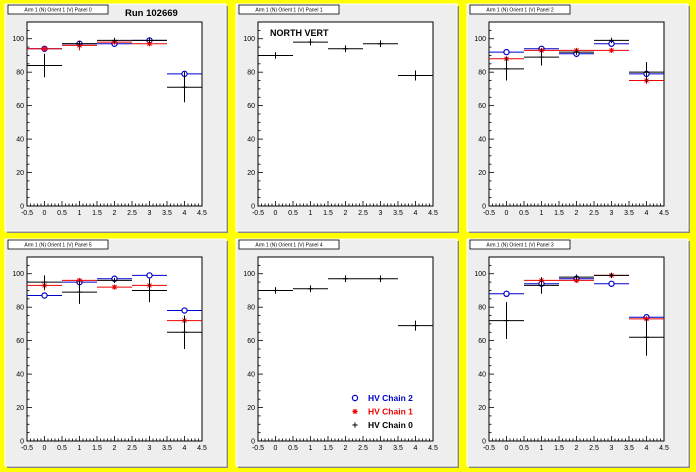 Image resolution: width=696 pixels, height=472 pixels. I want to click on pad-title: Arm 1 (N) Orient 1 (V) Panel 4, so click(289, 244).